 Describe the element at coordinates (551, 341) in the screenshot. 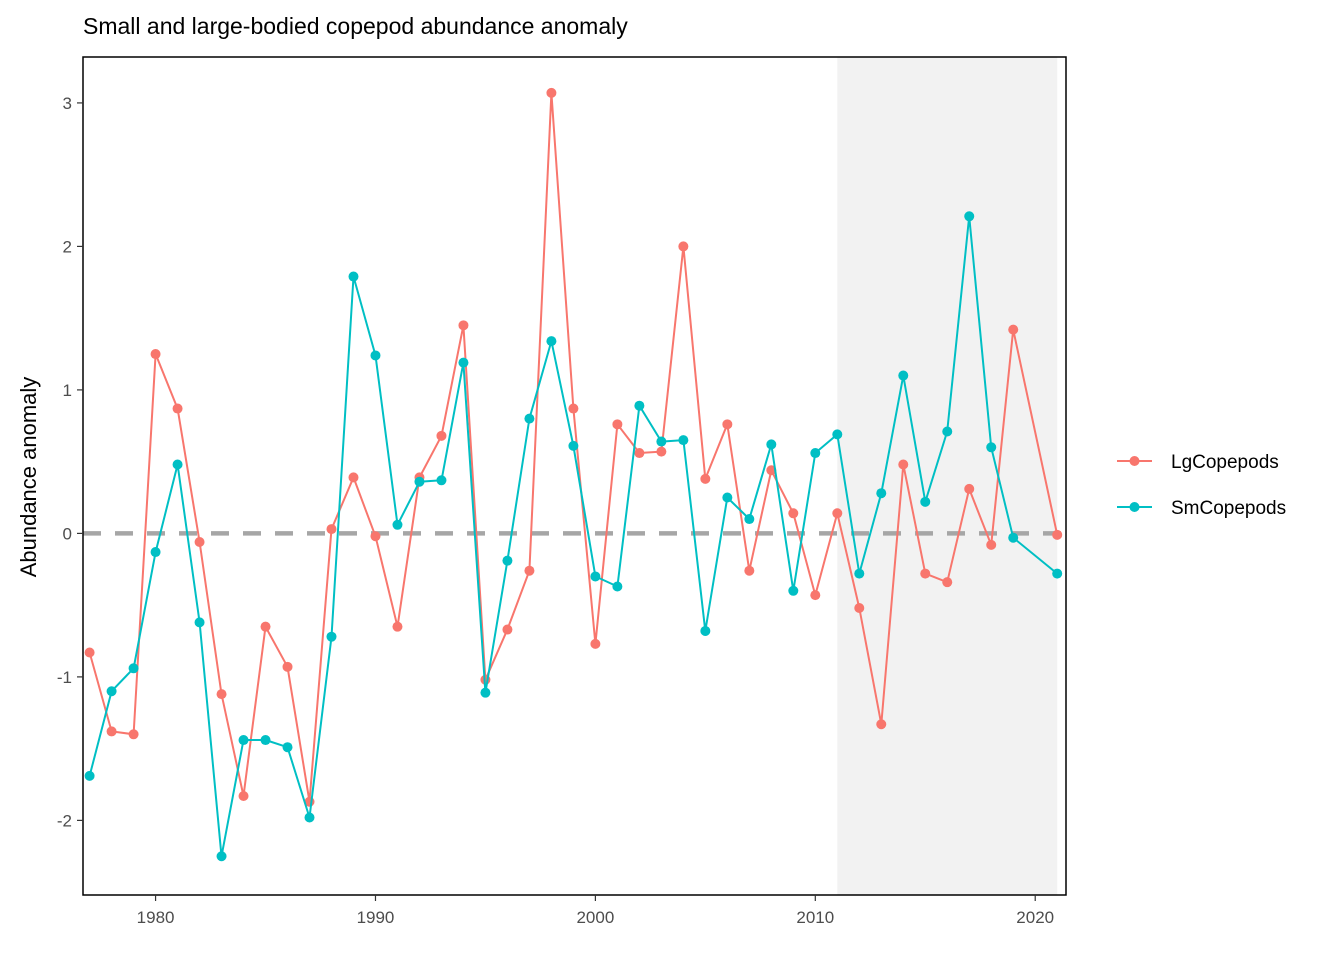

I see `data-point-smcopepods-1998` at that location.